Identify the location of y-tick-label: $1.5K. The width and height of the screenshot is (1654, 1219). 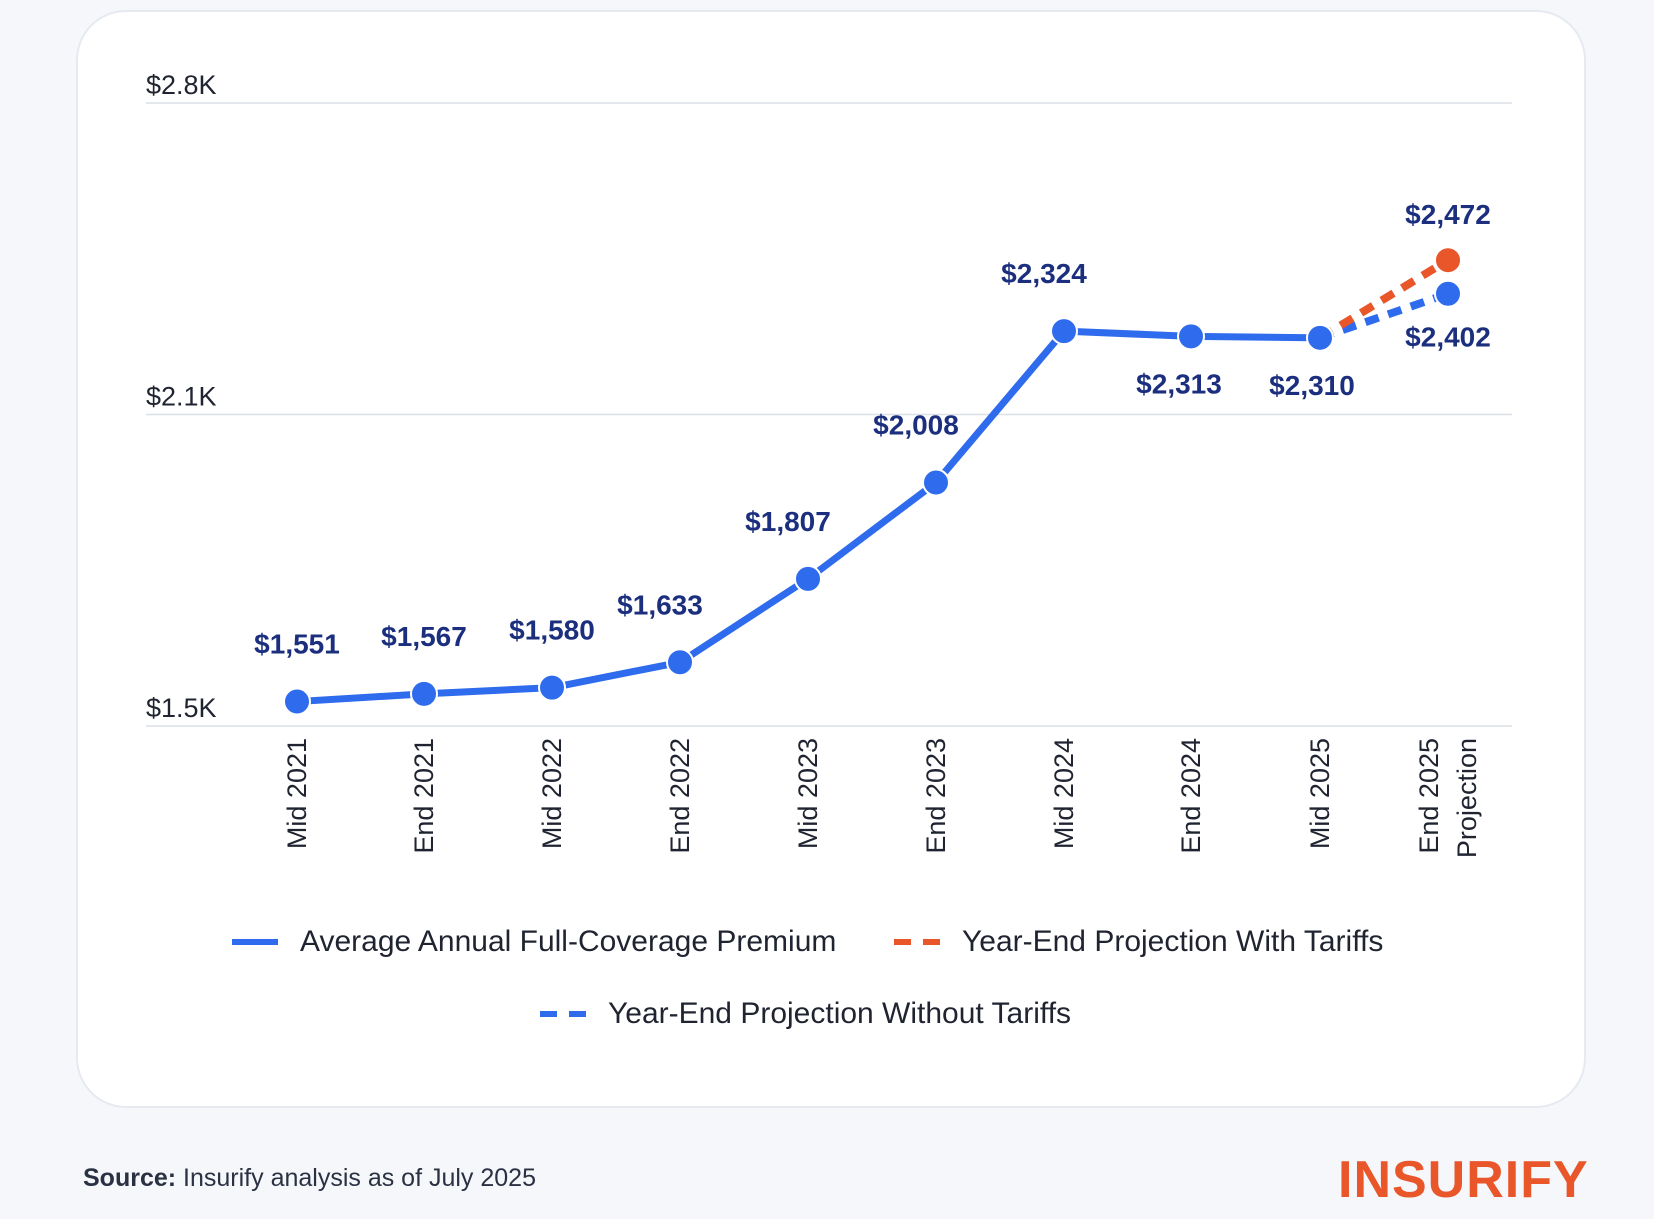
(181, 708).